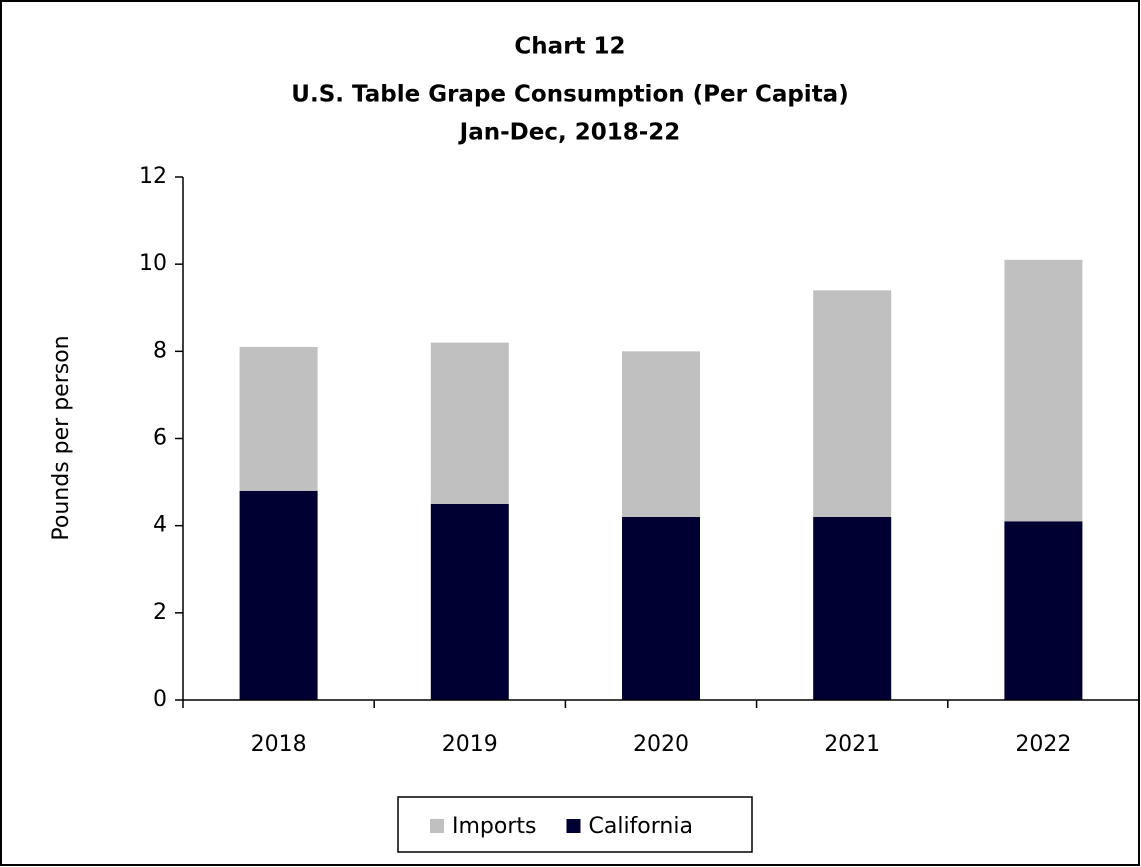  I want to click on x-tick-label: 2022, so click(1043, 744).